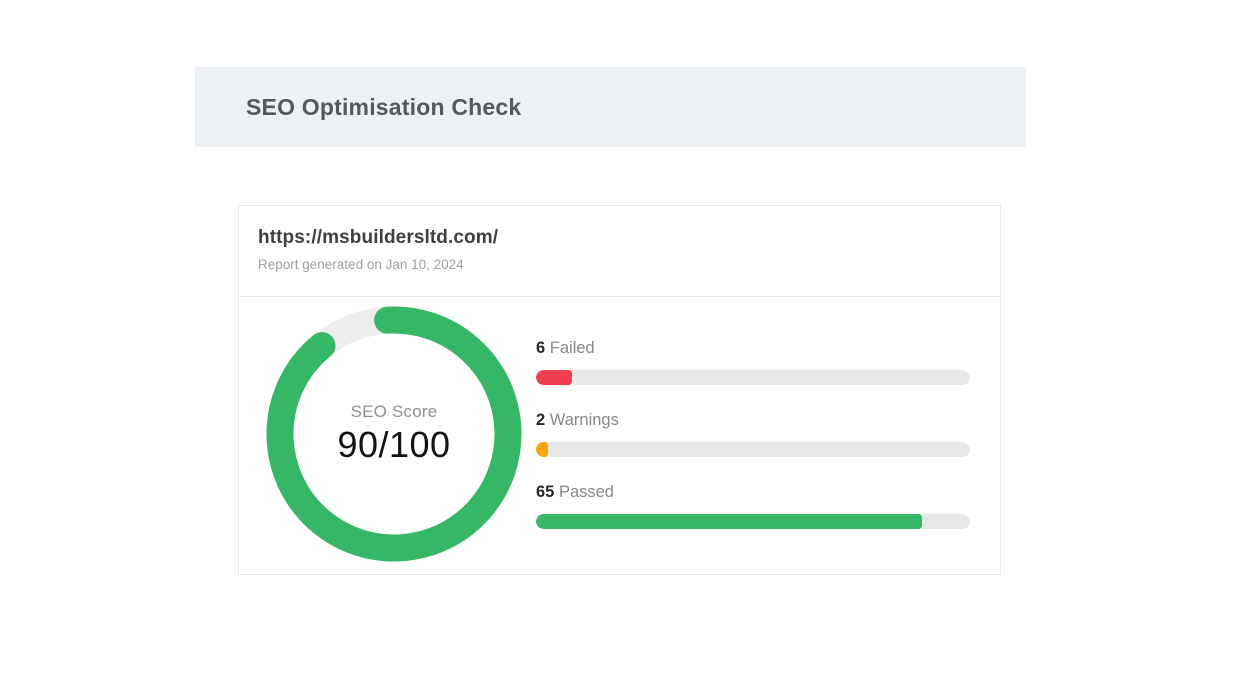  Describe the element at coordinates (378, 237) in the screenshot. I see `report-url: https://msbuildersltd.com/` at that location.